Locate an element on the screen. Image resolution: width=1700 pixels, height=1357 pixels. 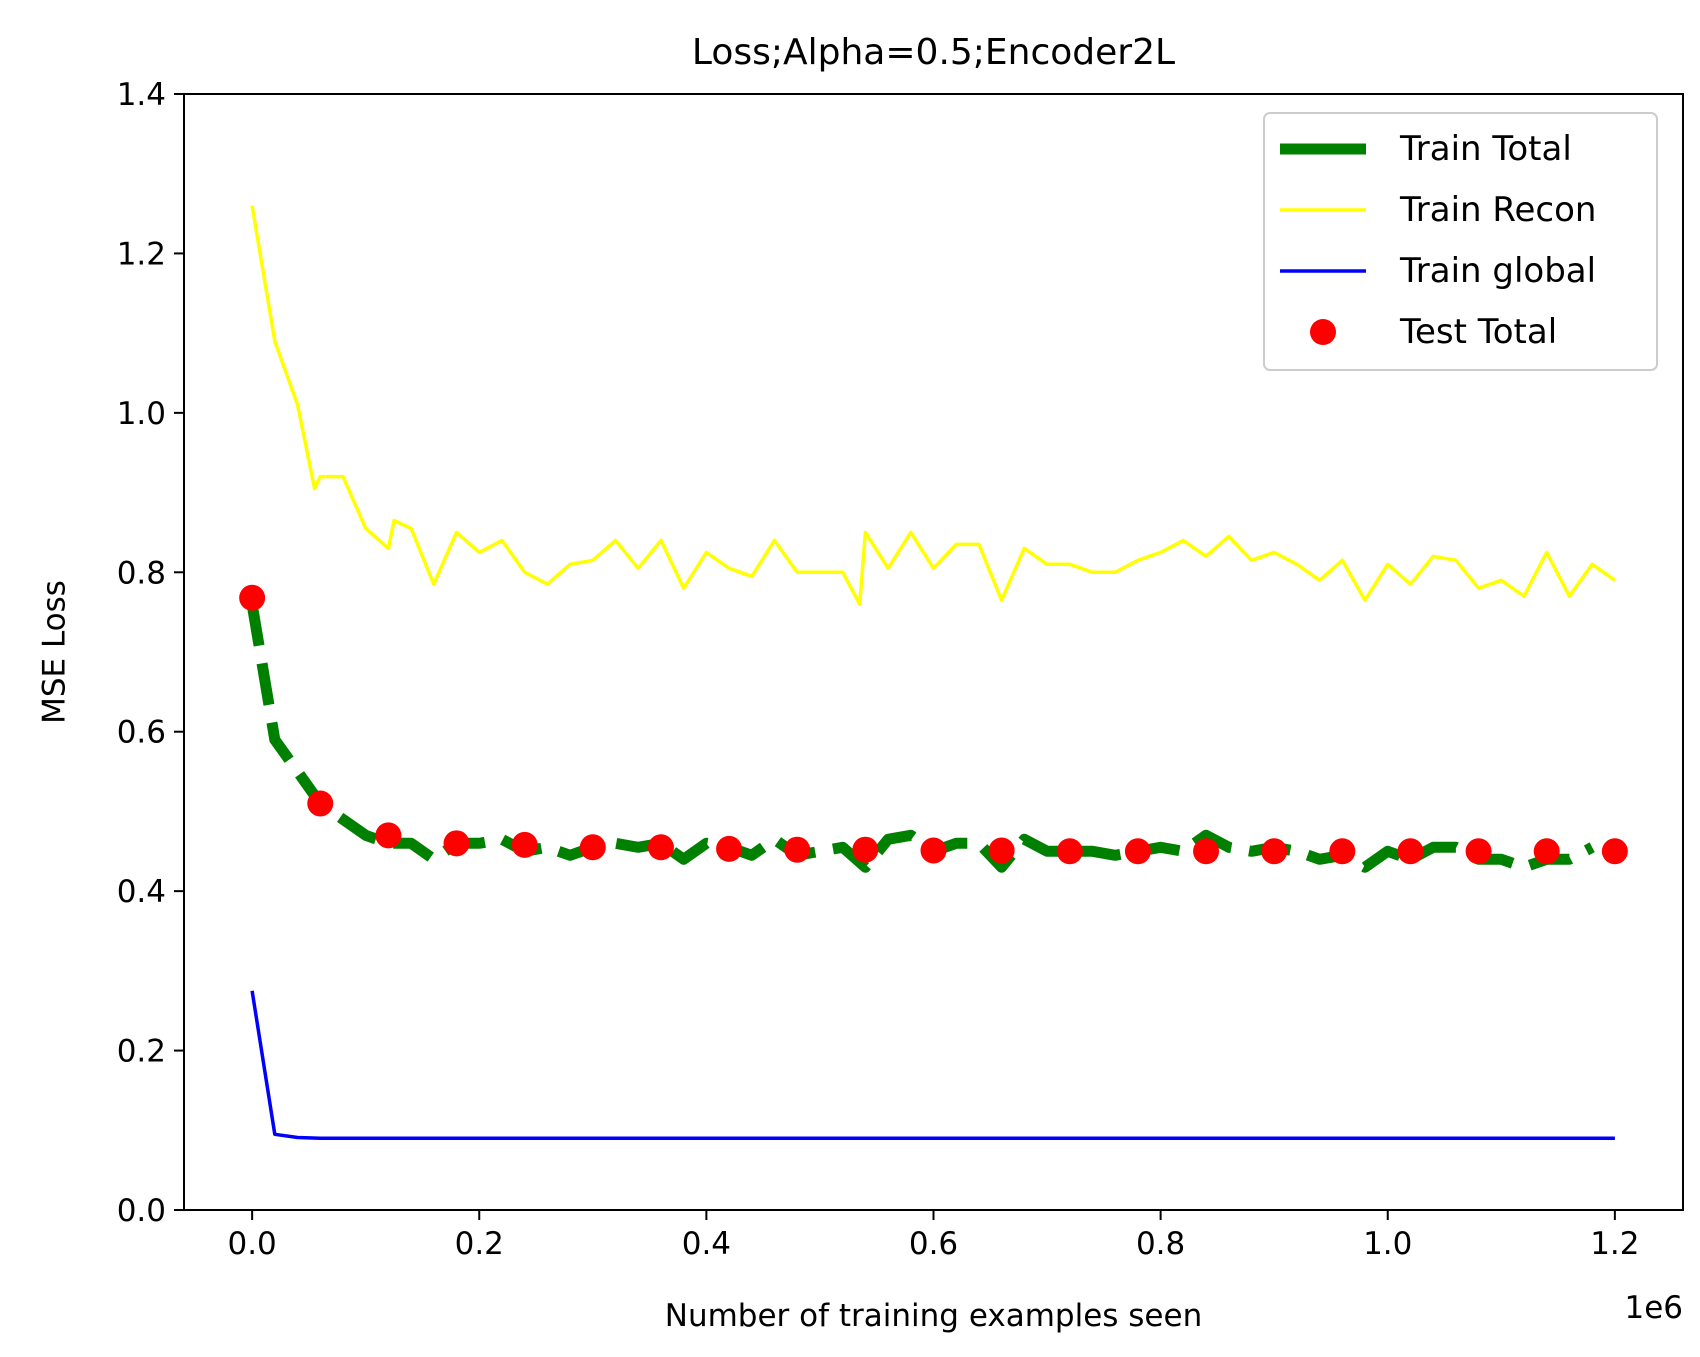
y-tick-label: 0.8 is located at coordinates (141, 573).